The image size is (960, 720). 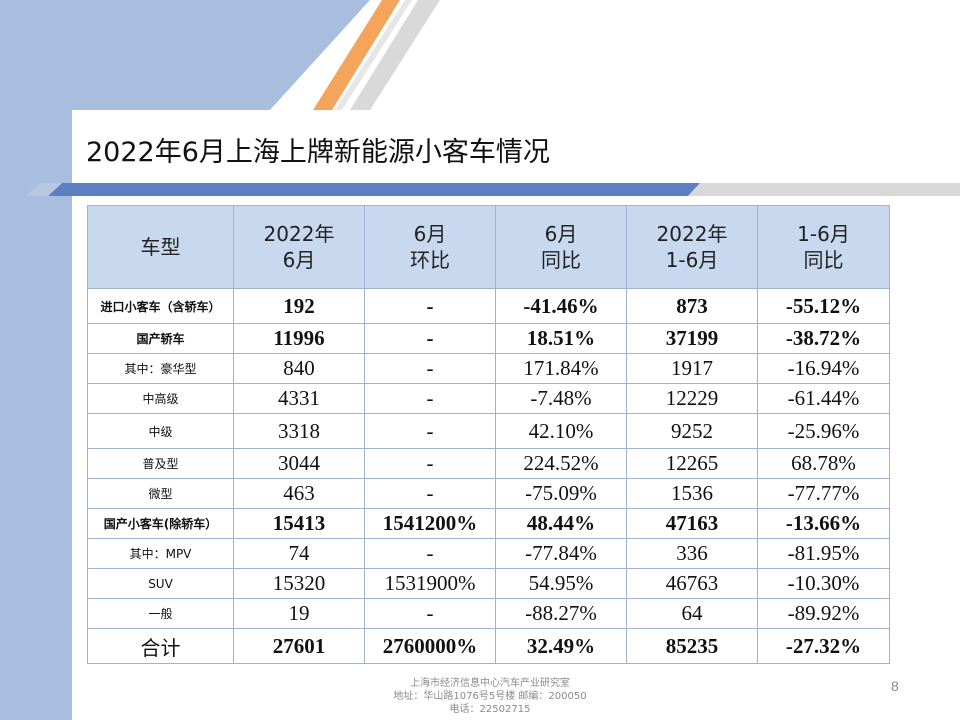 What do you see at coordinates (692, 431) in the screenshot?
I see `table-cell: 9252` at bounding box center [692, 431].